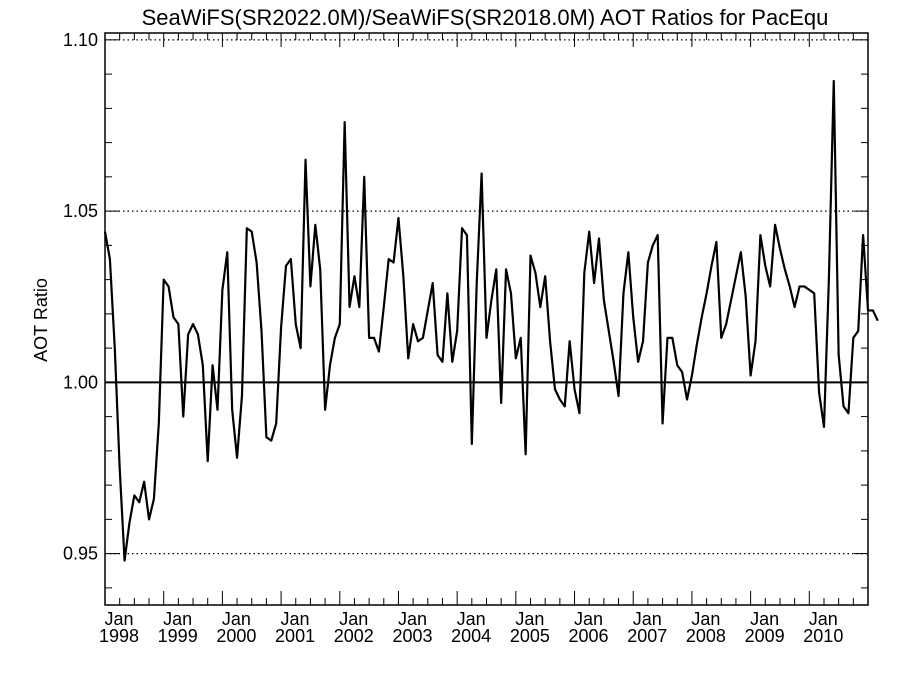 The width and height of the screenshot is (900, 675). Describe the element at coordinates (80, 382) in the screenshot. I see `y-tick-label: 1.00` at that location.